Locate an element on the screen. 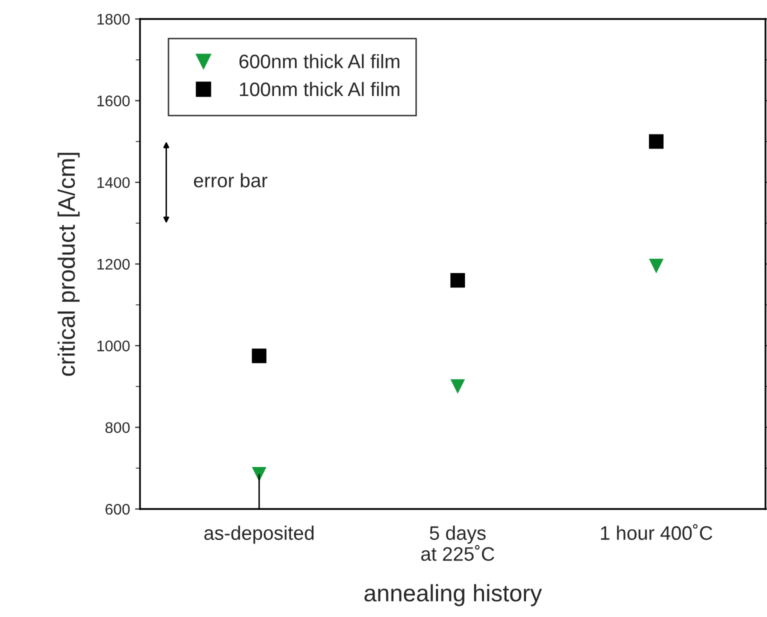  legend-label: 100nm thick Al film is located at coordinates (320, 89).